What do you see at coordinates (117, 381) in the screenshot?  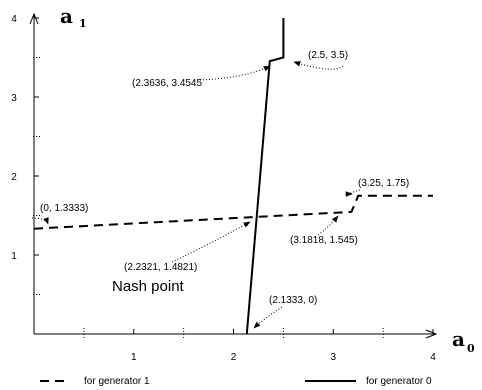 I see `legend-label-generator-1: for generator 1` at bounding box center [117, 381].